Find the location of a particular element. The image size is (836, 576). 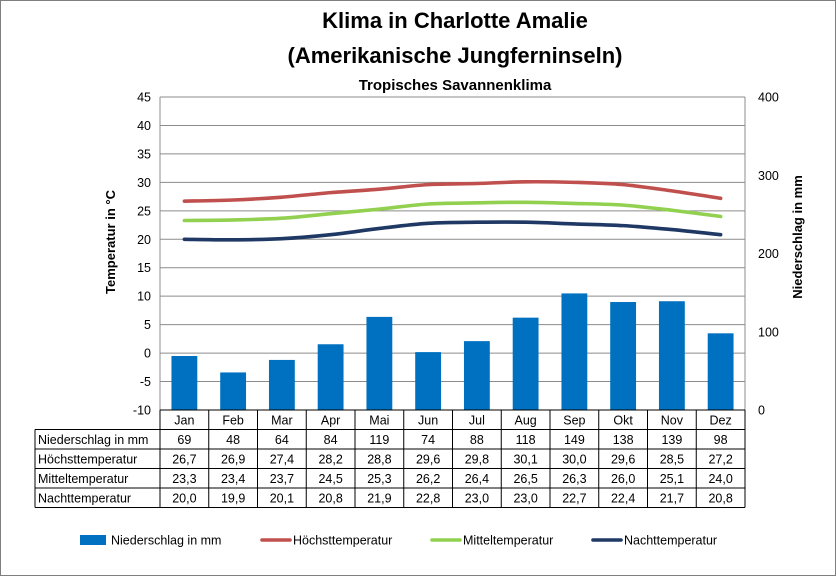

bar-aug is located at coordinates (525, 363).